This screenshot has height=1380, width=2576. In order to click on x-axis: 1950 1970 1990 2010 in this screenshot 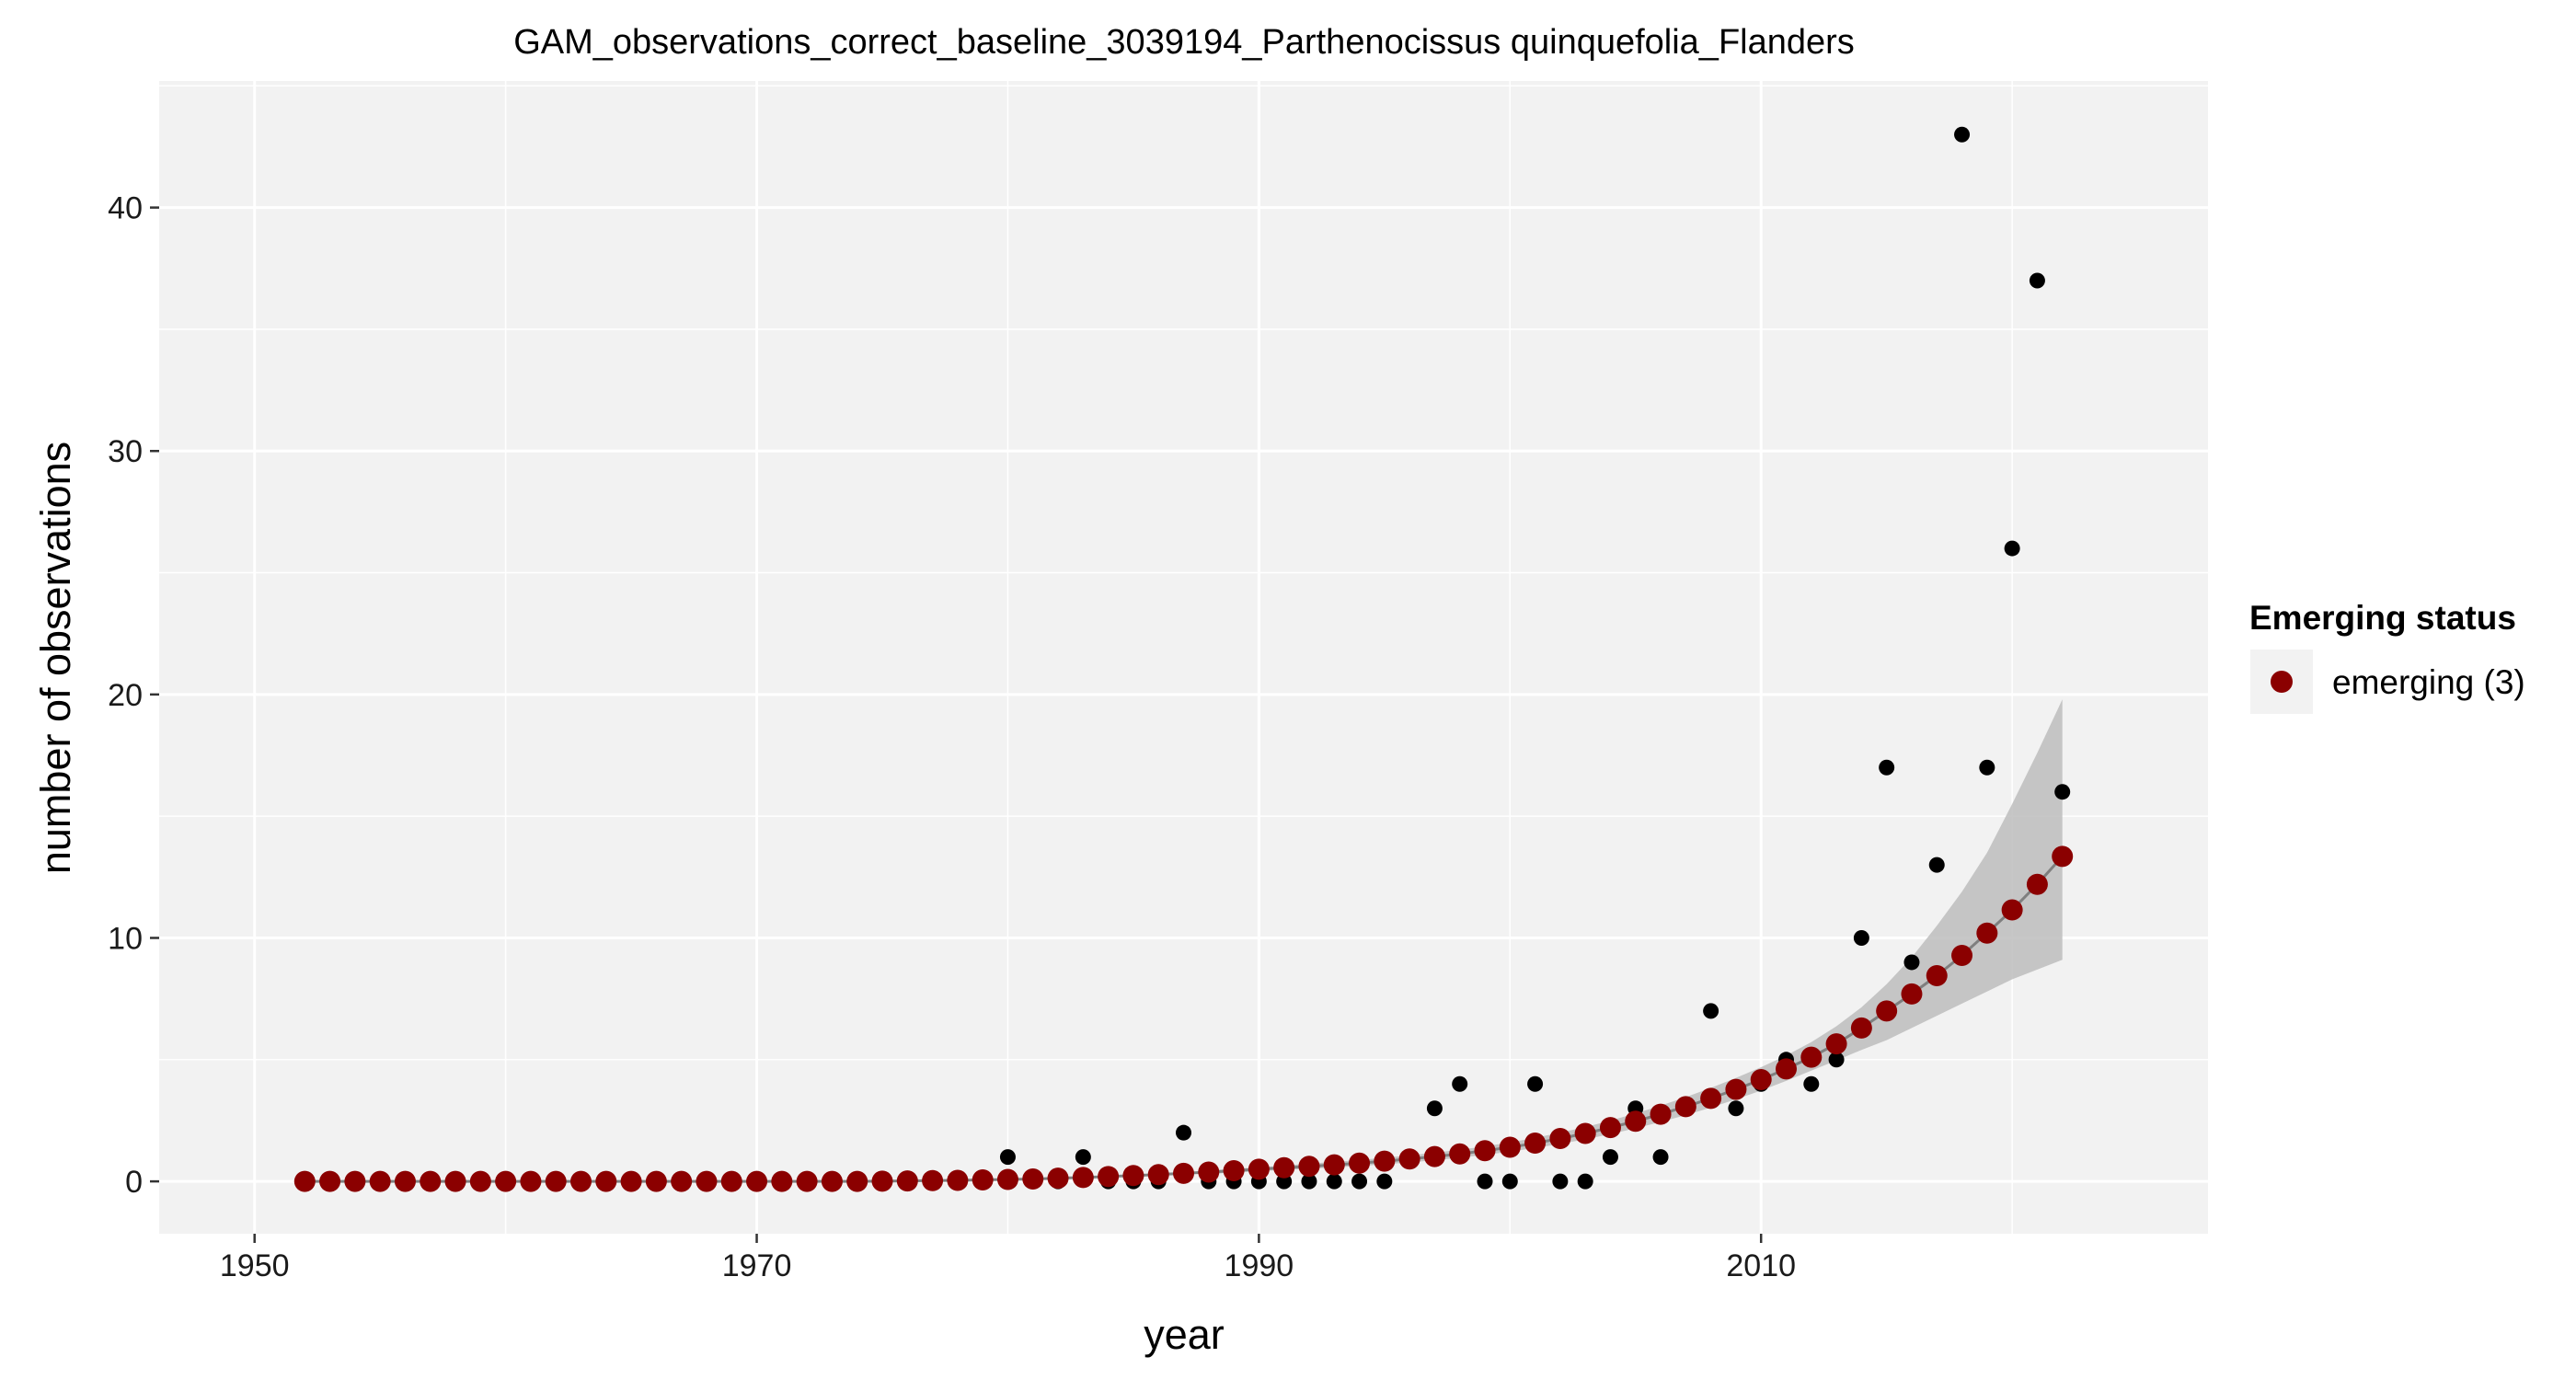, I will do `click(1008, 1258)`.